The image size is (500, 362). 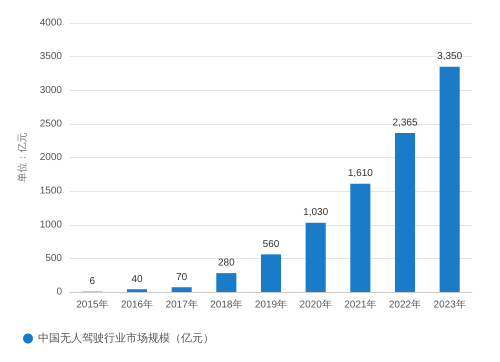 I want to click on y-tick-label: 1000, so click(x=51, y=224).